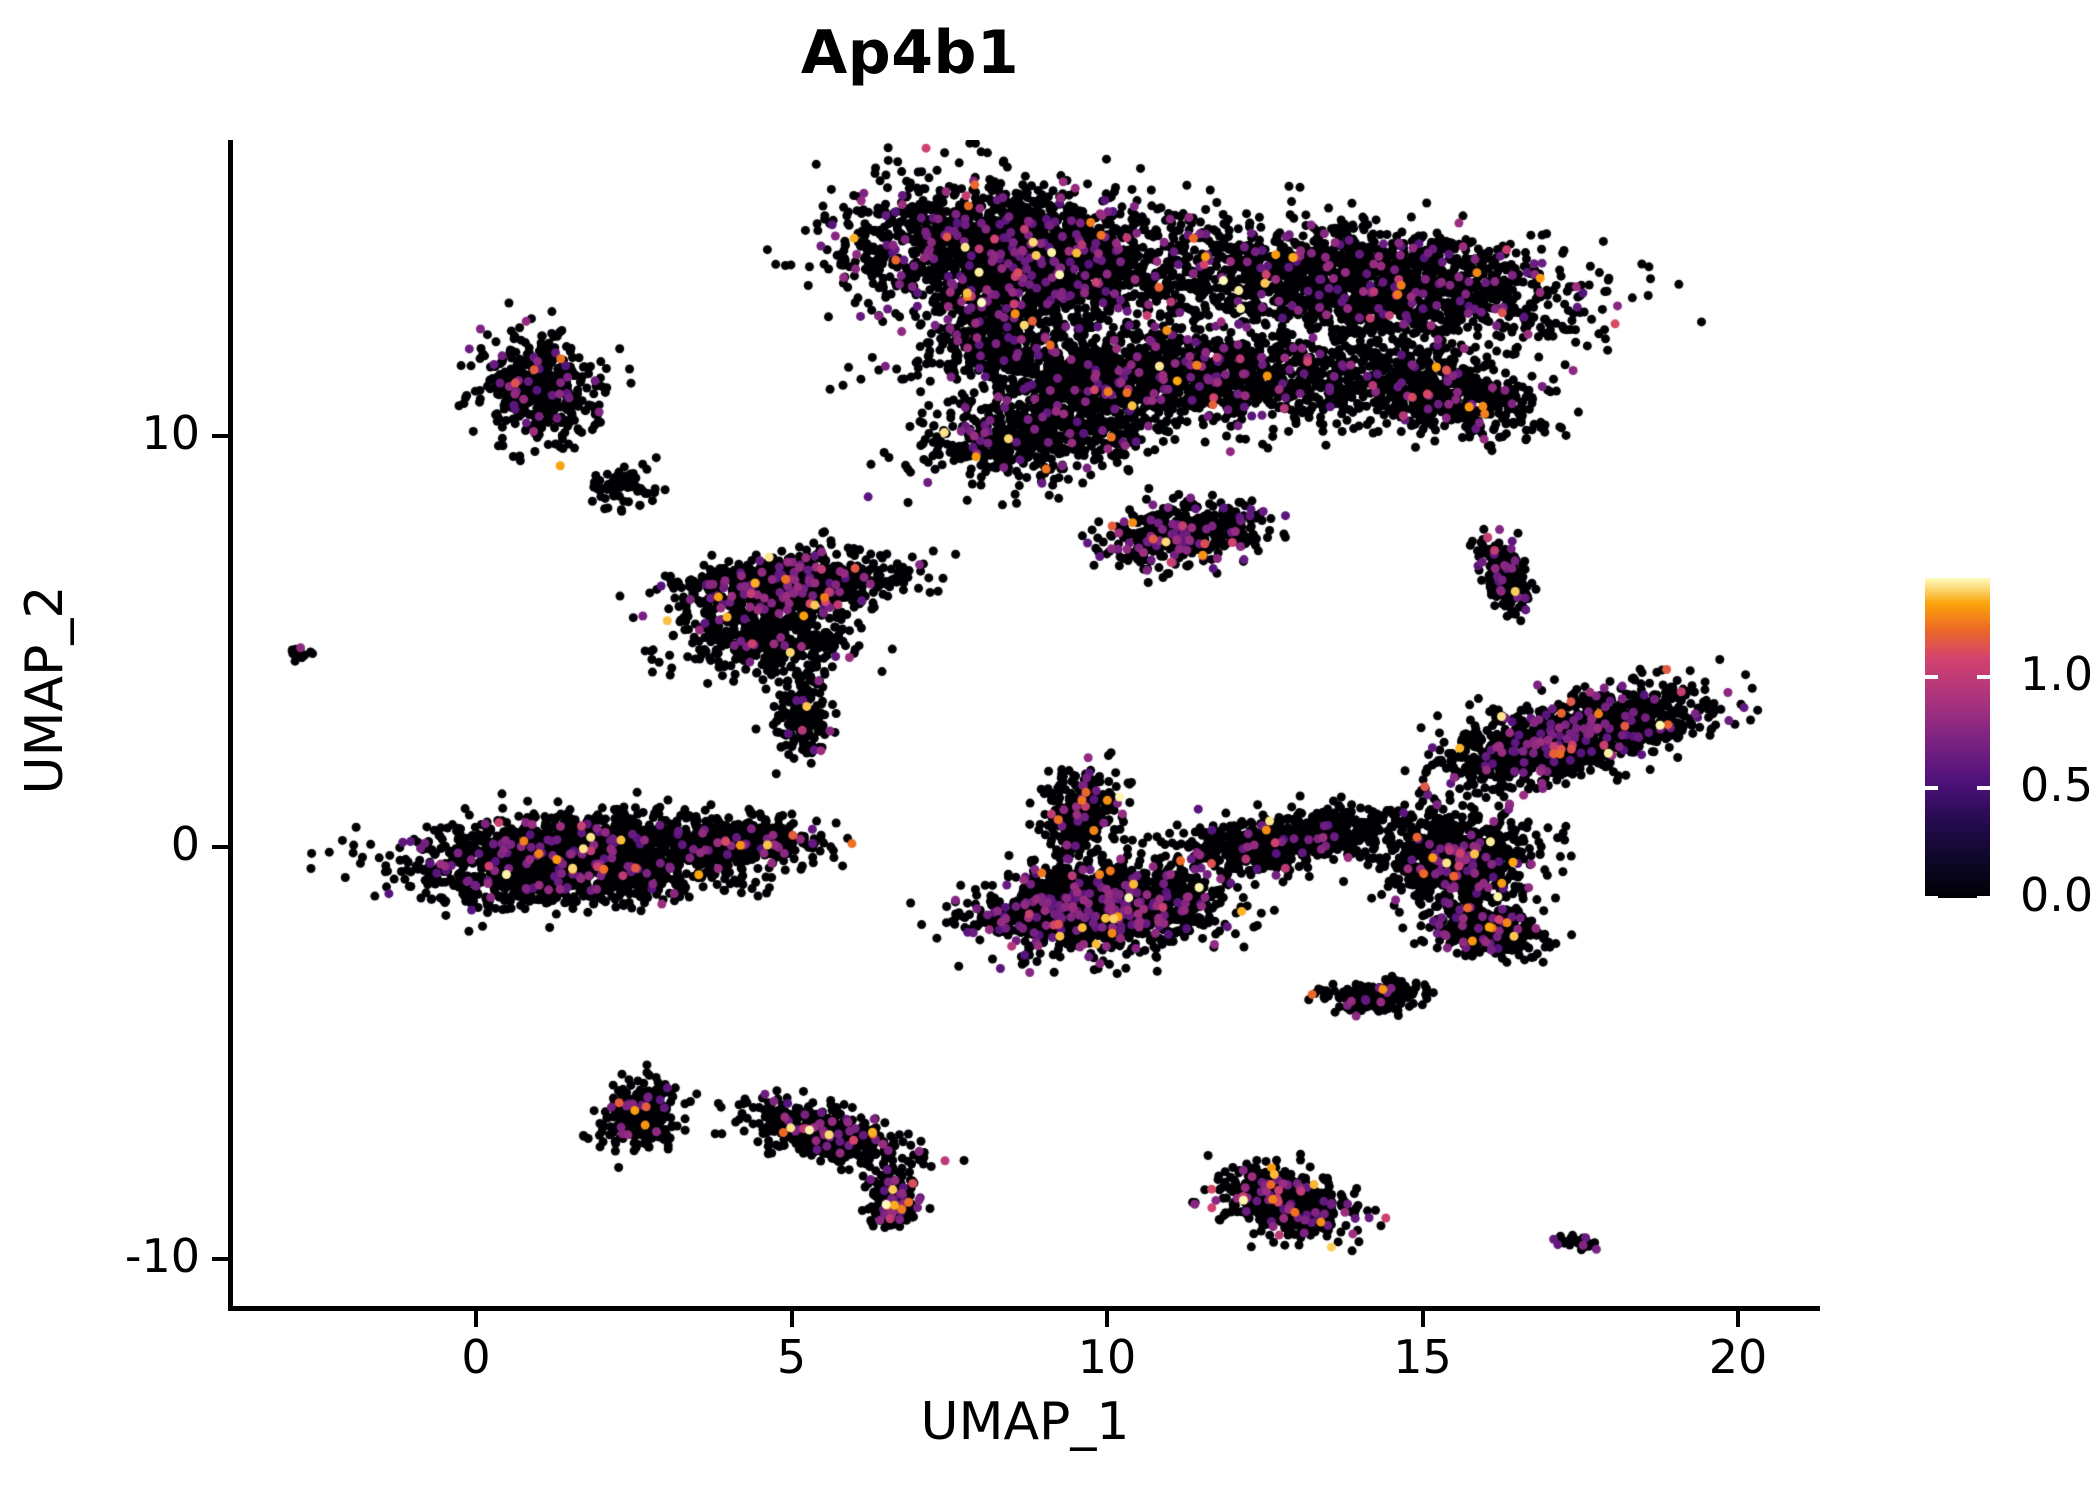  I want to click on x-tick-label: 5, so click(791, 1357).